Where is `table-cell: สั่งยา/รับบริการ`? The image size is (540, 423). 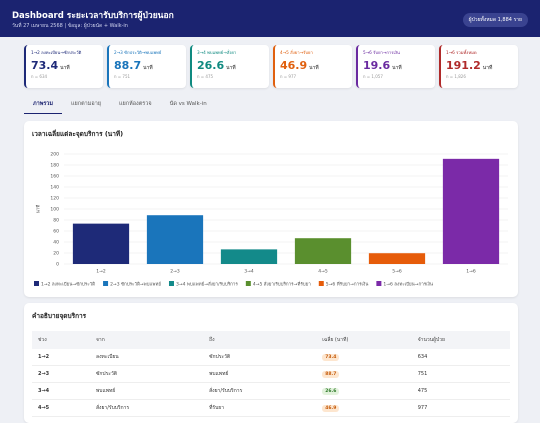 table-cell: สั่งยา/รับบริการ is located at coordinates (147, 408).